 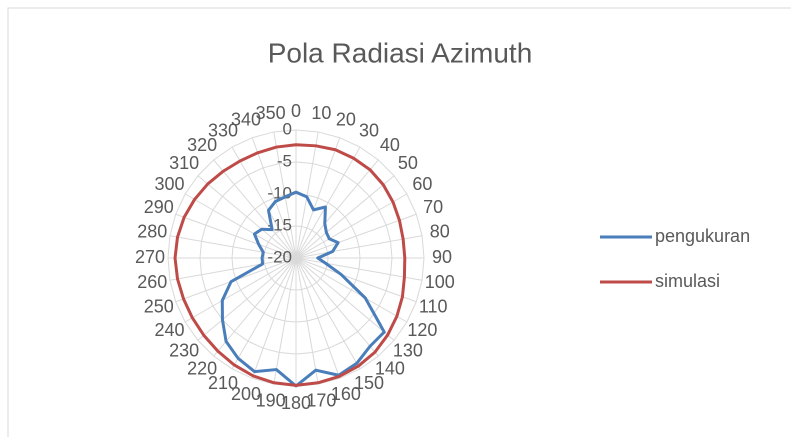 I want to click on category-label: 10, so click(x=321, y=113).